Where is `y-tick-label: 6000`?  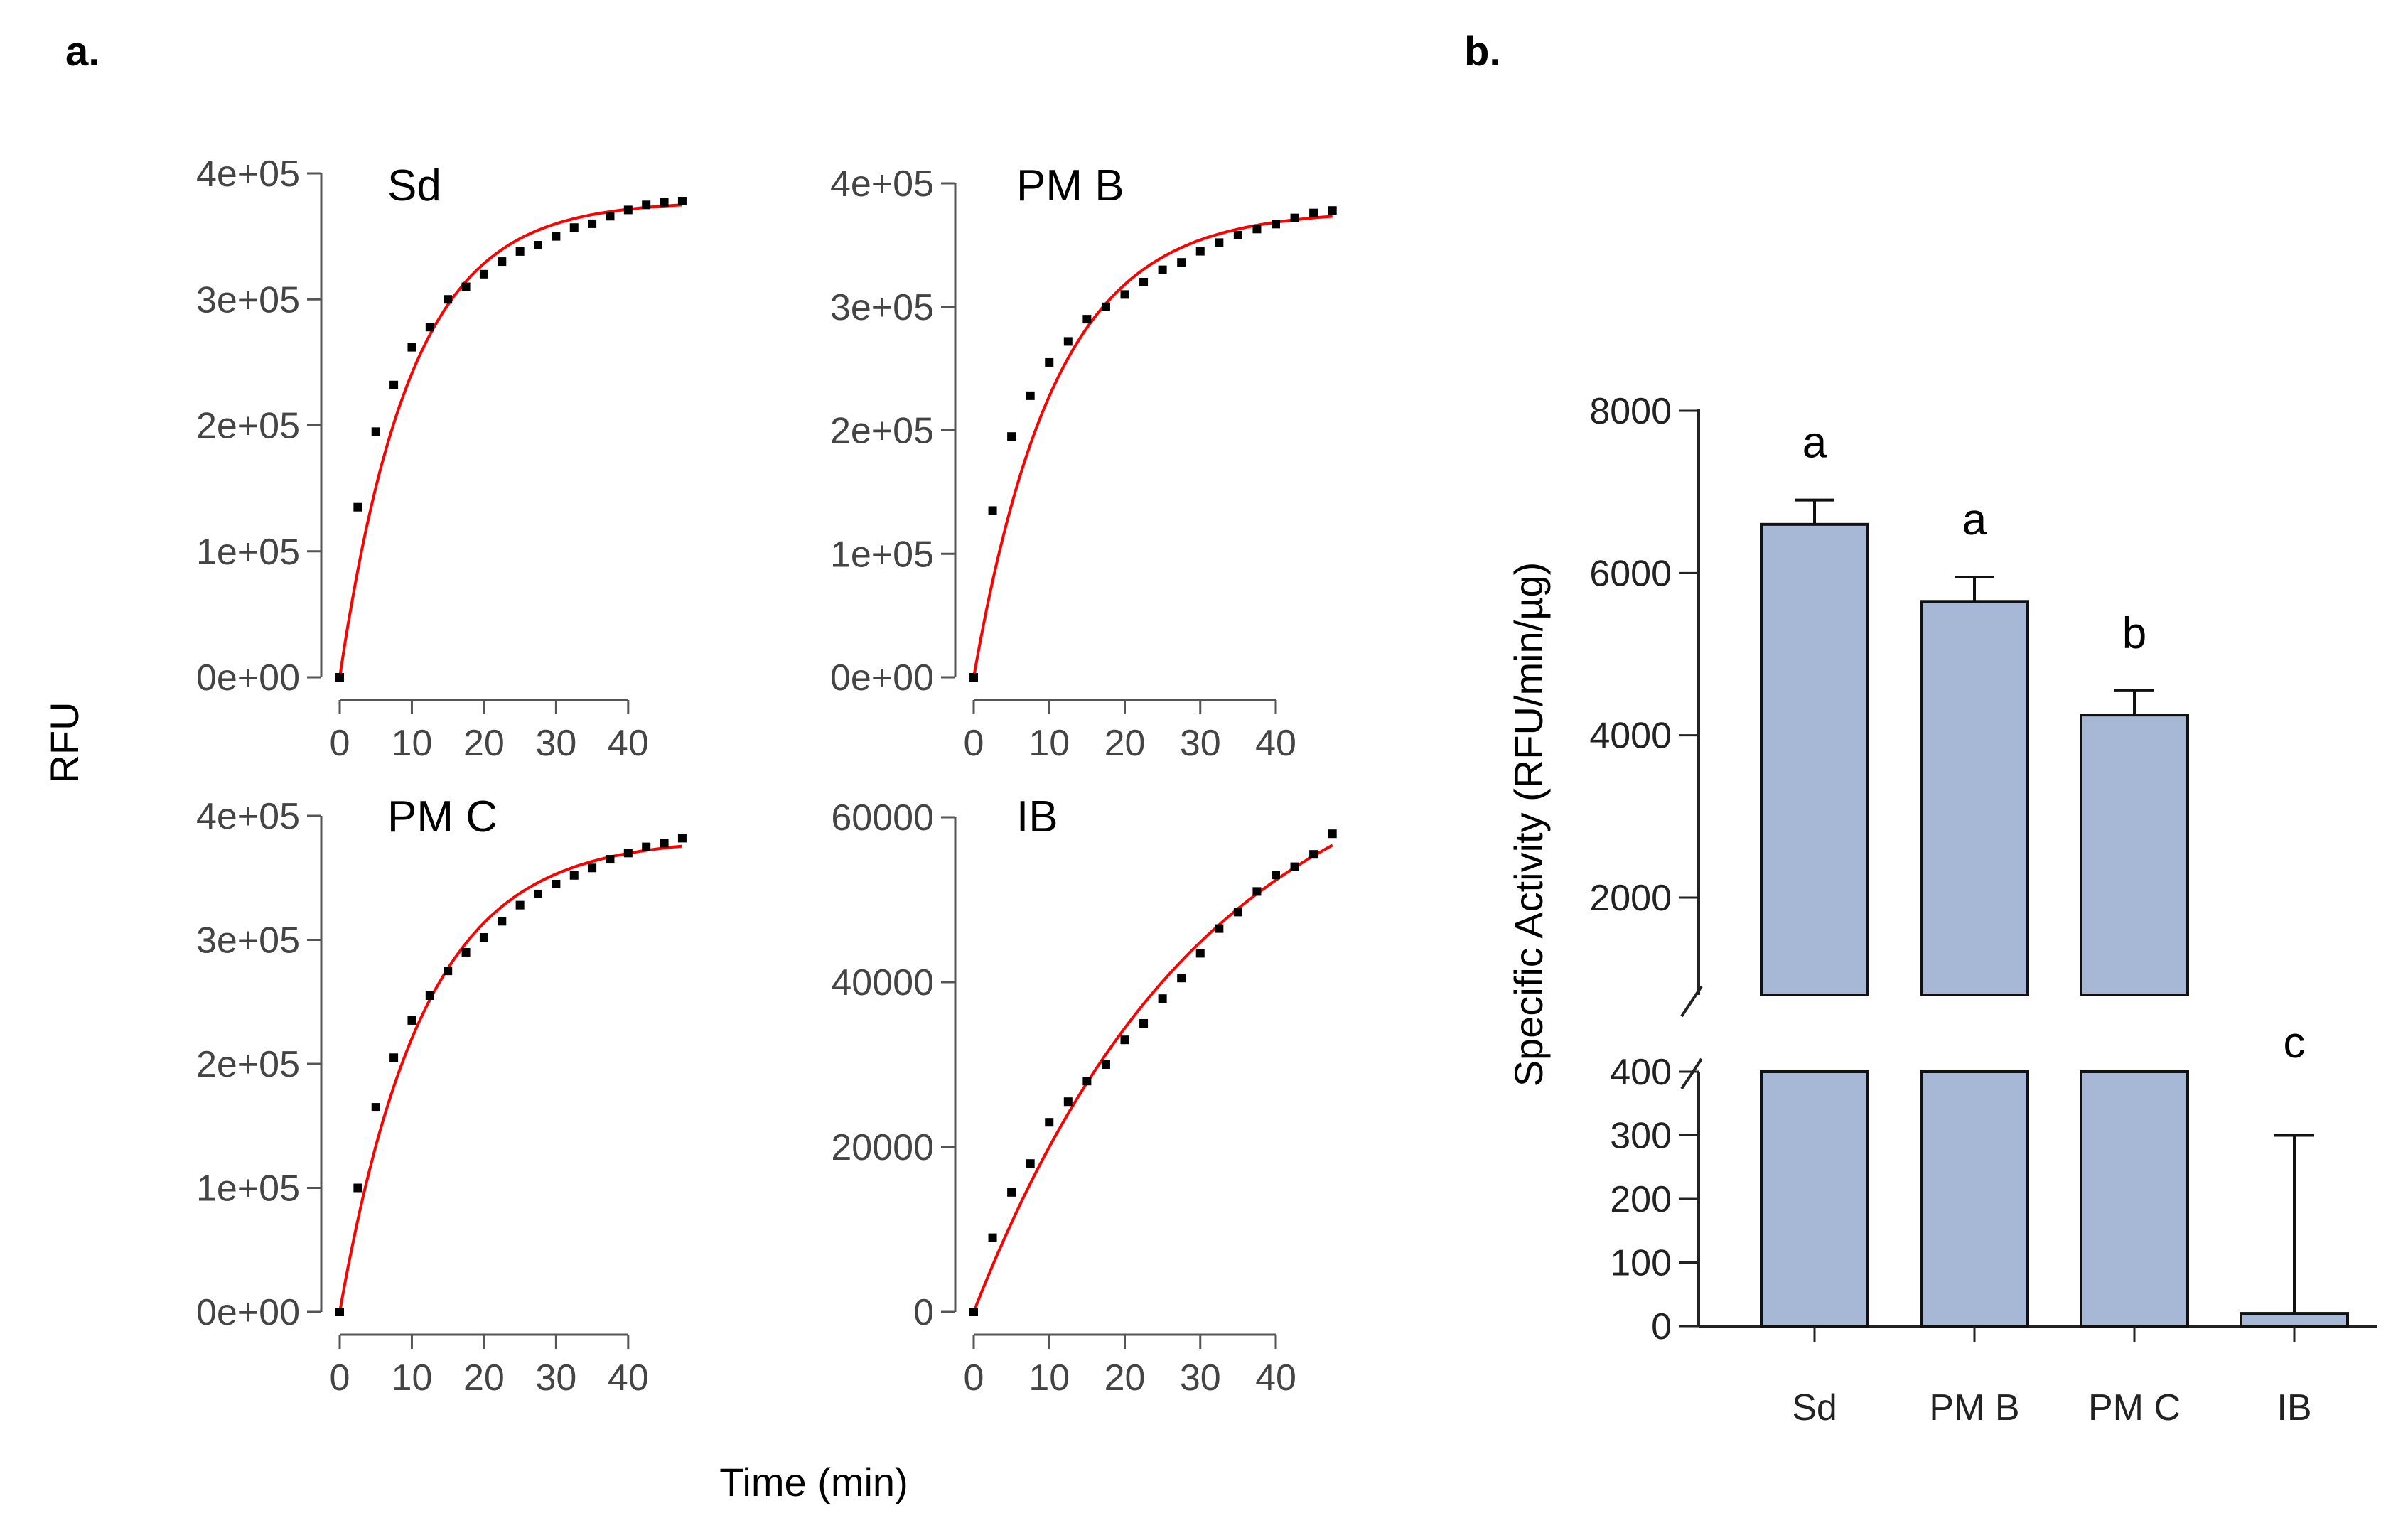 y-tick-label: 6000 is located at coordinates (1630, 573).